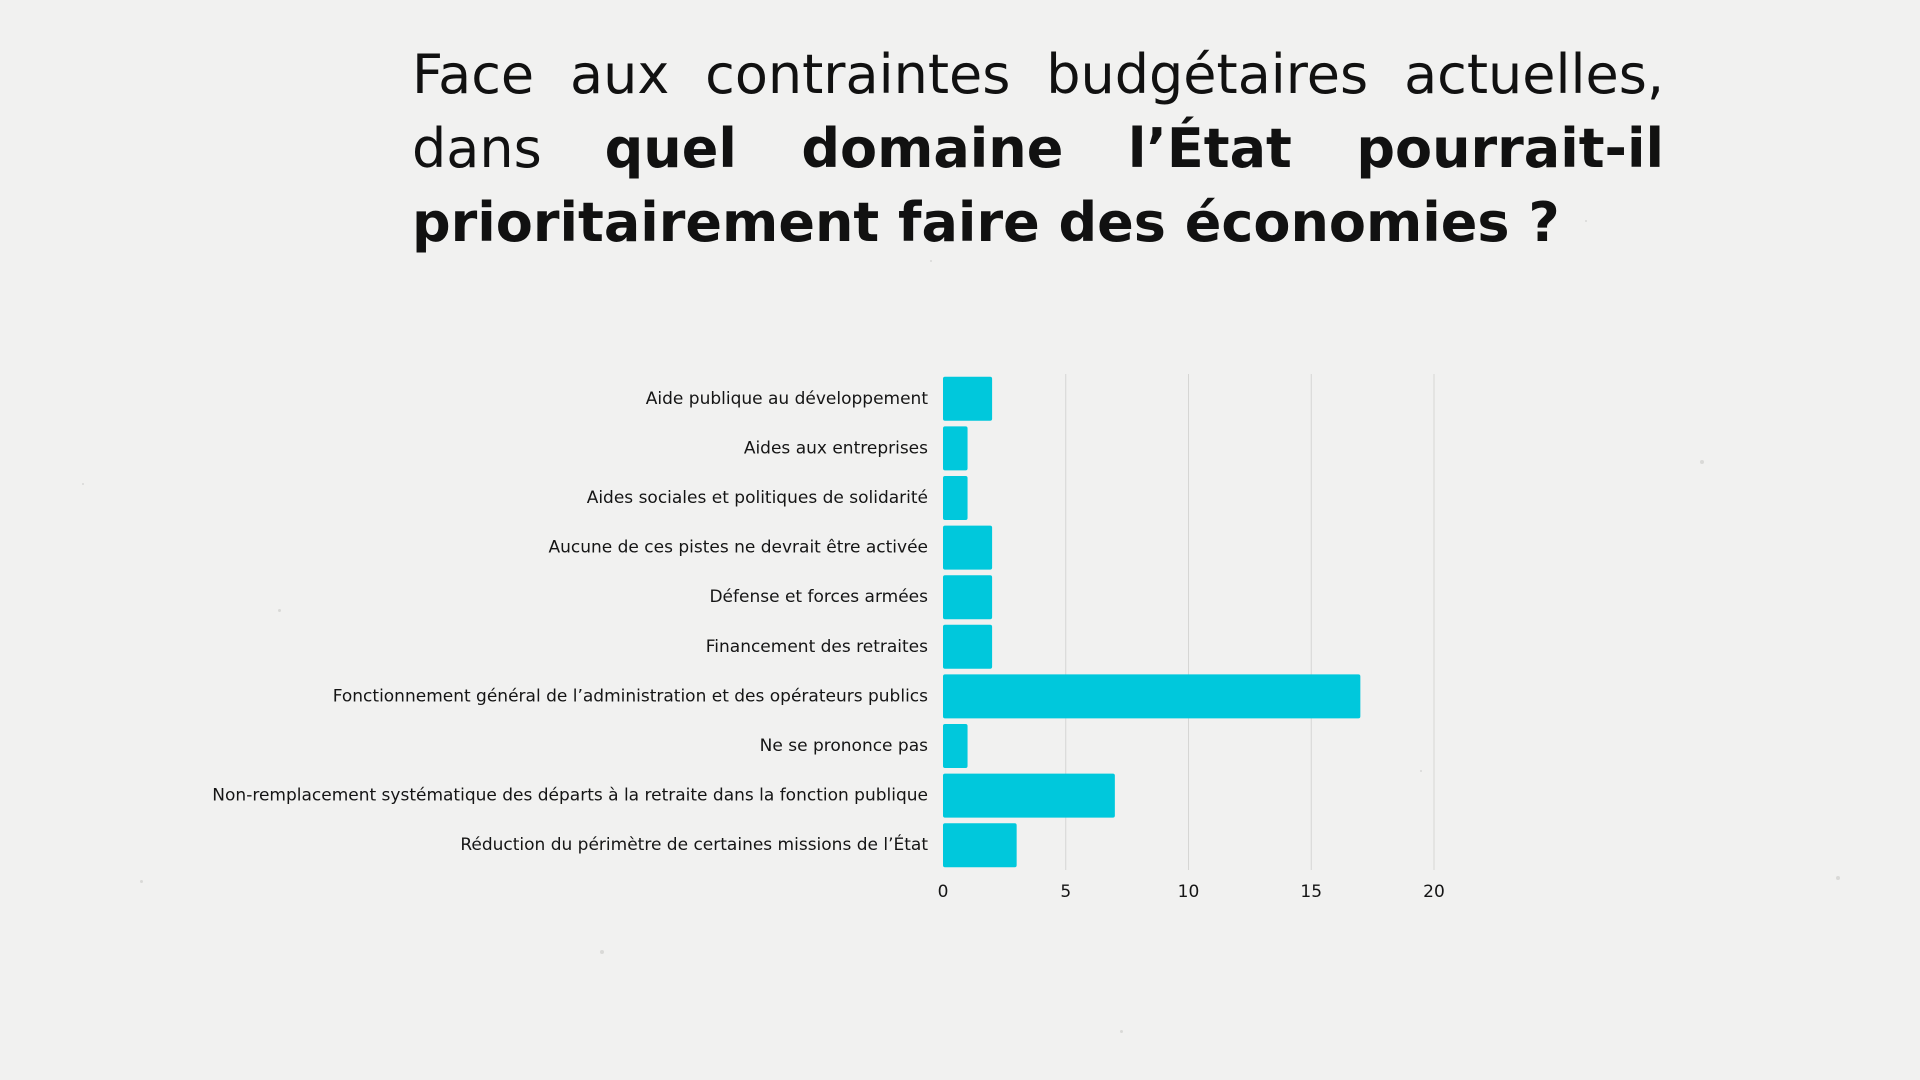 The width and height of the screenshot is (1920, 1080). What do you see at coordinates (1065, 892) in the screenshot?
I see `x-tick-label: 5` at bounding box center [1065, 892].